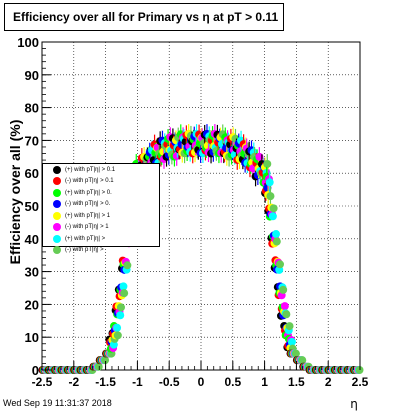 The width and height of the screenshot is (400, 412). What do you see at coordinates (201, 382) in the screenshot?
I see `x-tick-label: 0` at bounding box center [201, 382].